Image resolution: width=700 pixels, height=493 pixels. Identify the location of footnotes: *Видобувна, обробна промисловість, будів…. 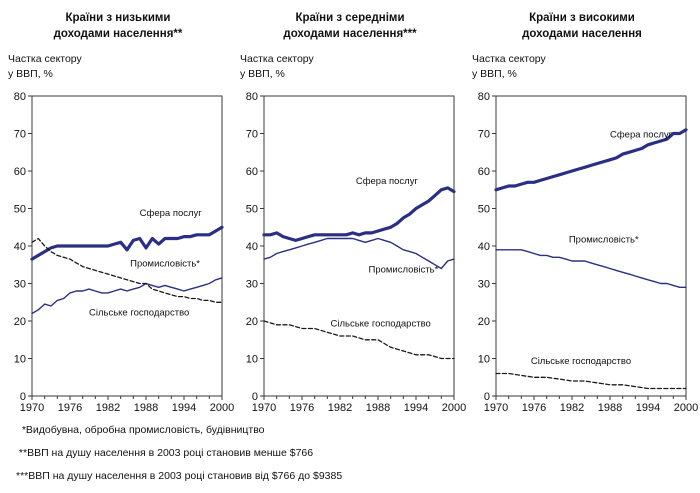
(358, 453).